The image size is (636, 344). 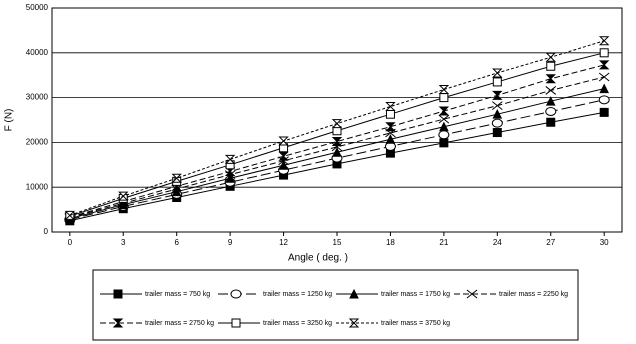 What do you see at coordinates (179, 323) in the screenshot?
I see `legend-label: trailer mass = 2750 kg` at bounding box center [179, 323].